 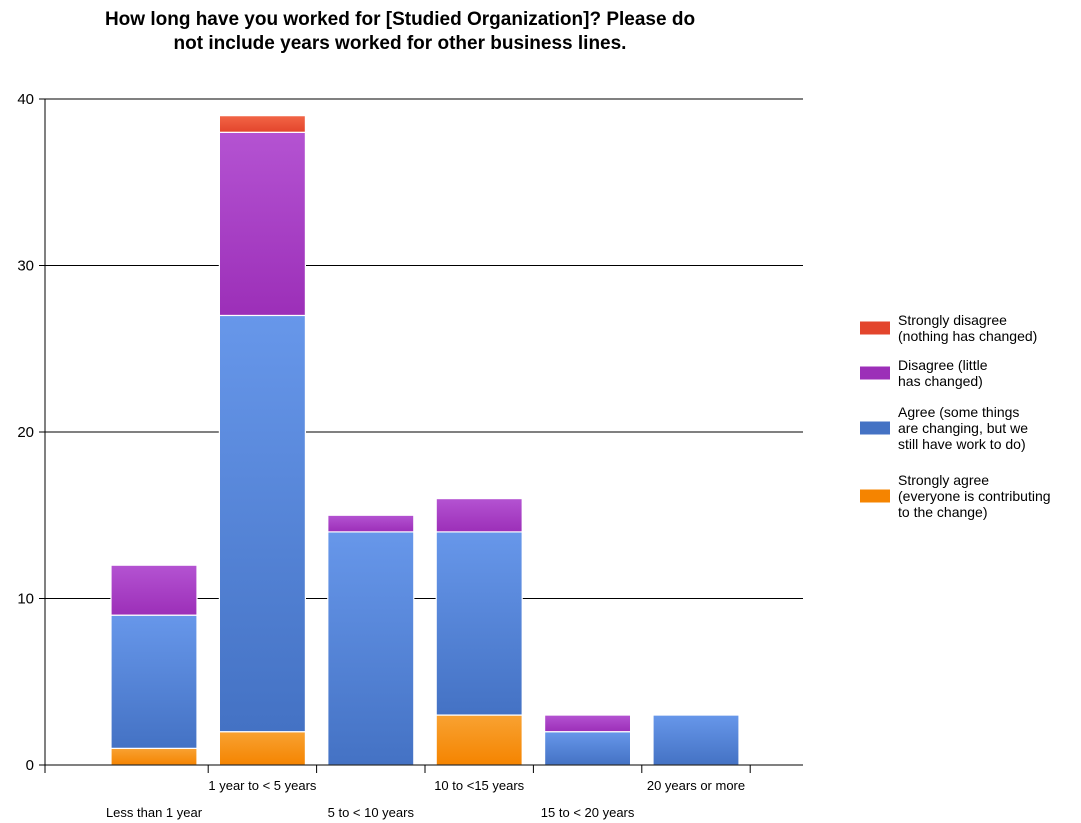 I want to click on legend-label: Disagree (little has changed), so click(x=943, y=373).